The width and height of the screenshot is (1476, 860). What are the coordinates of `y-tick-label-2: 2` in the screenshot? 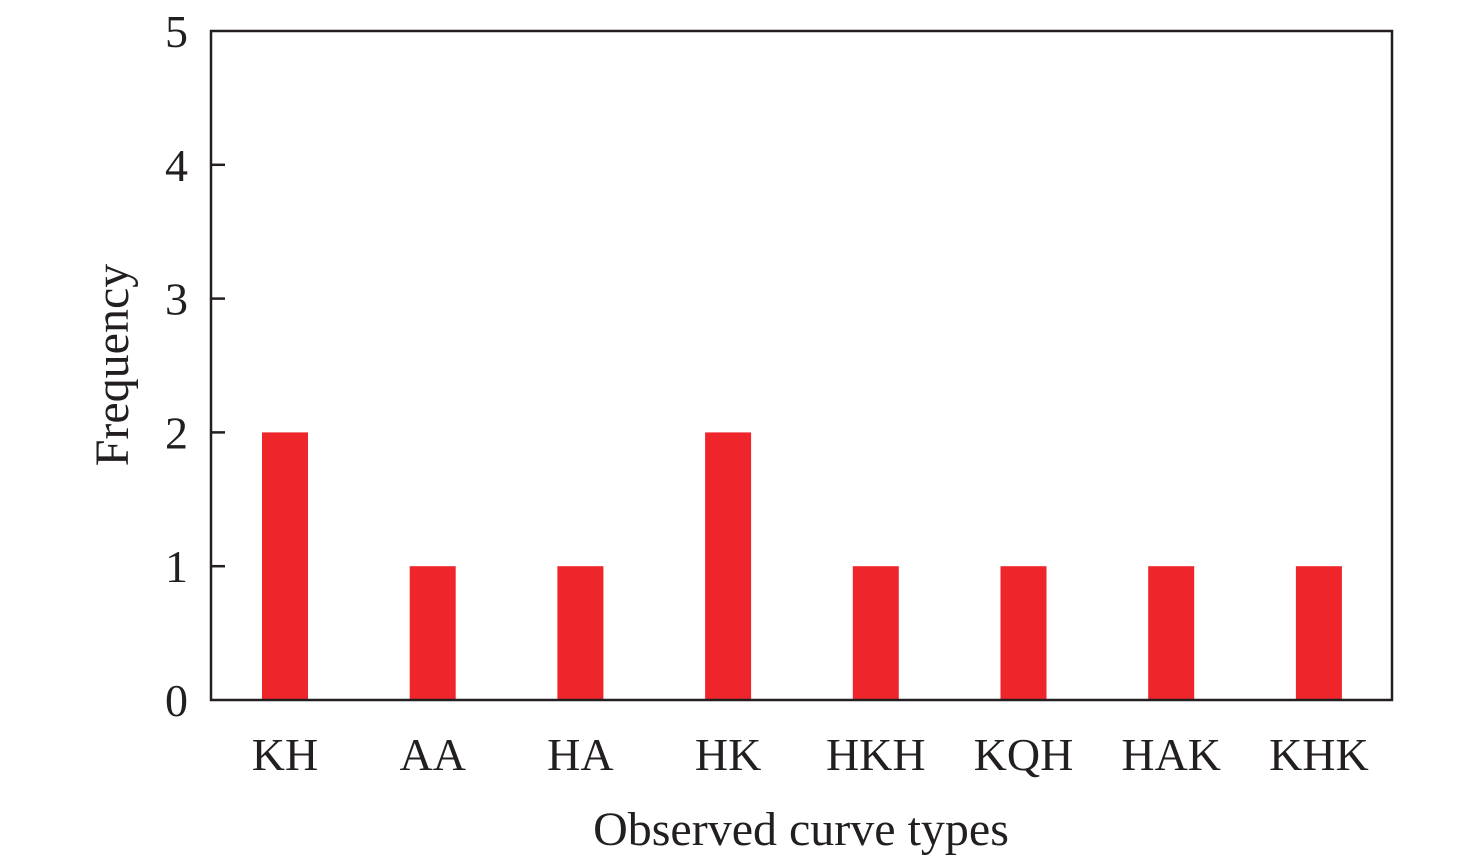 It's located at (176, 432).